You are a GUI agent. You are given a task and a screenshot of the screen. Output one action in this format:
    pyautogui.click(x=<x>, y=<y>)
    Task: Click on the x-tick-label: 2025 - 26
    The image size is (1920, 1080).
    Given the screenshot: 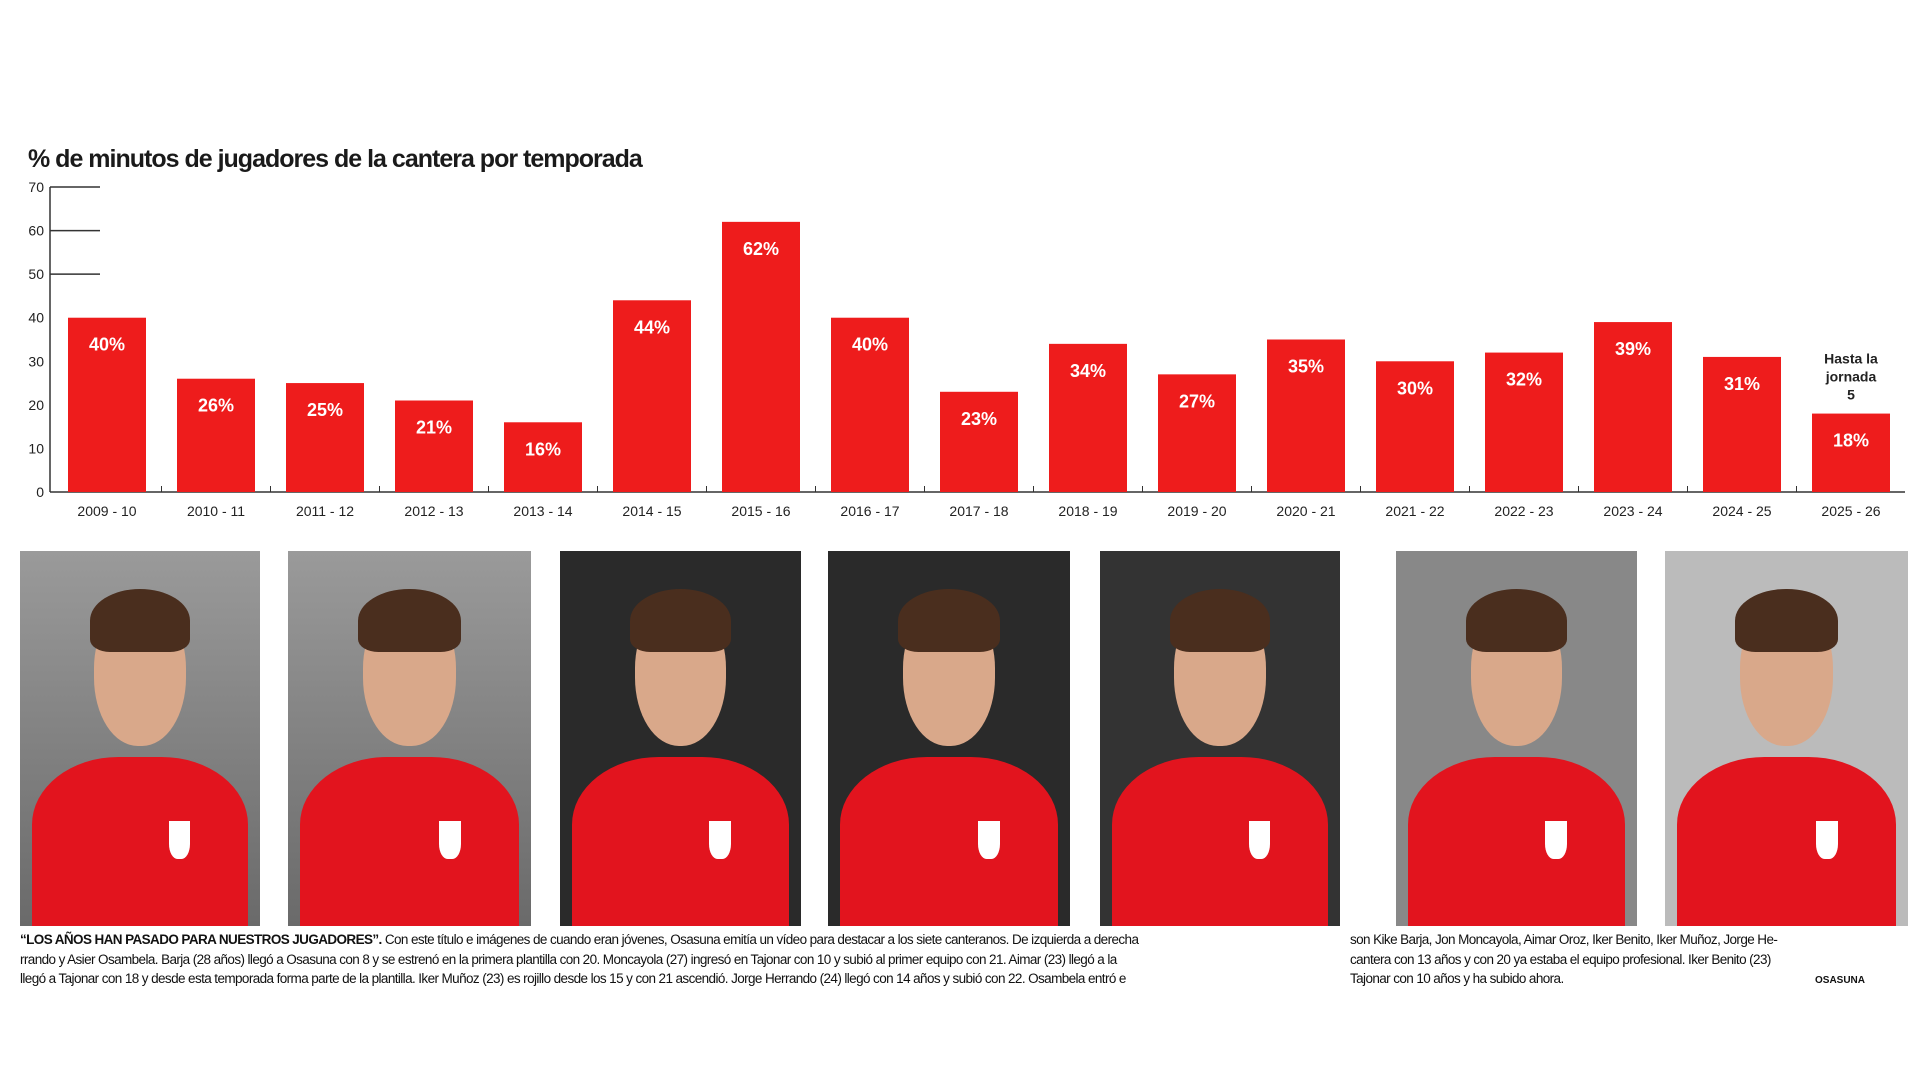 What is the action you would take?
    pyautogui.click(x=1850, y=511)
    